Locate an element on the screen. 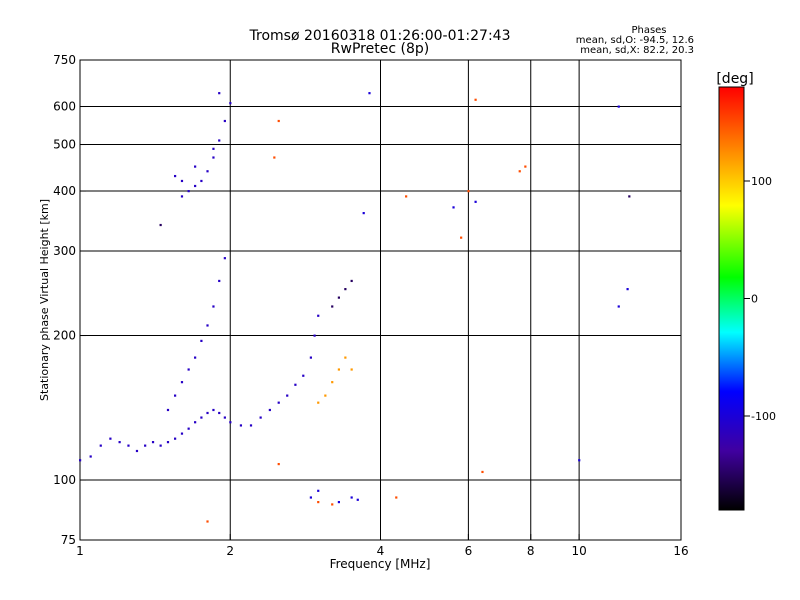 This screenshot has height=600, width=800. x-tick-label: 10 is located at coordinates (578, 551).